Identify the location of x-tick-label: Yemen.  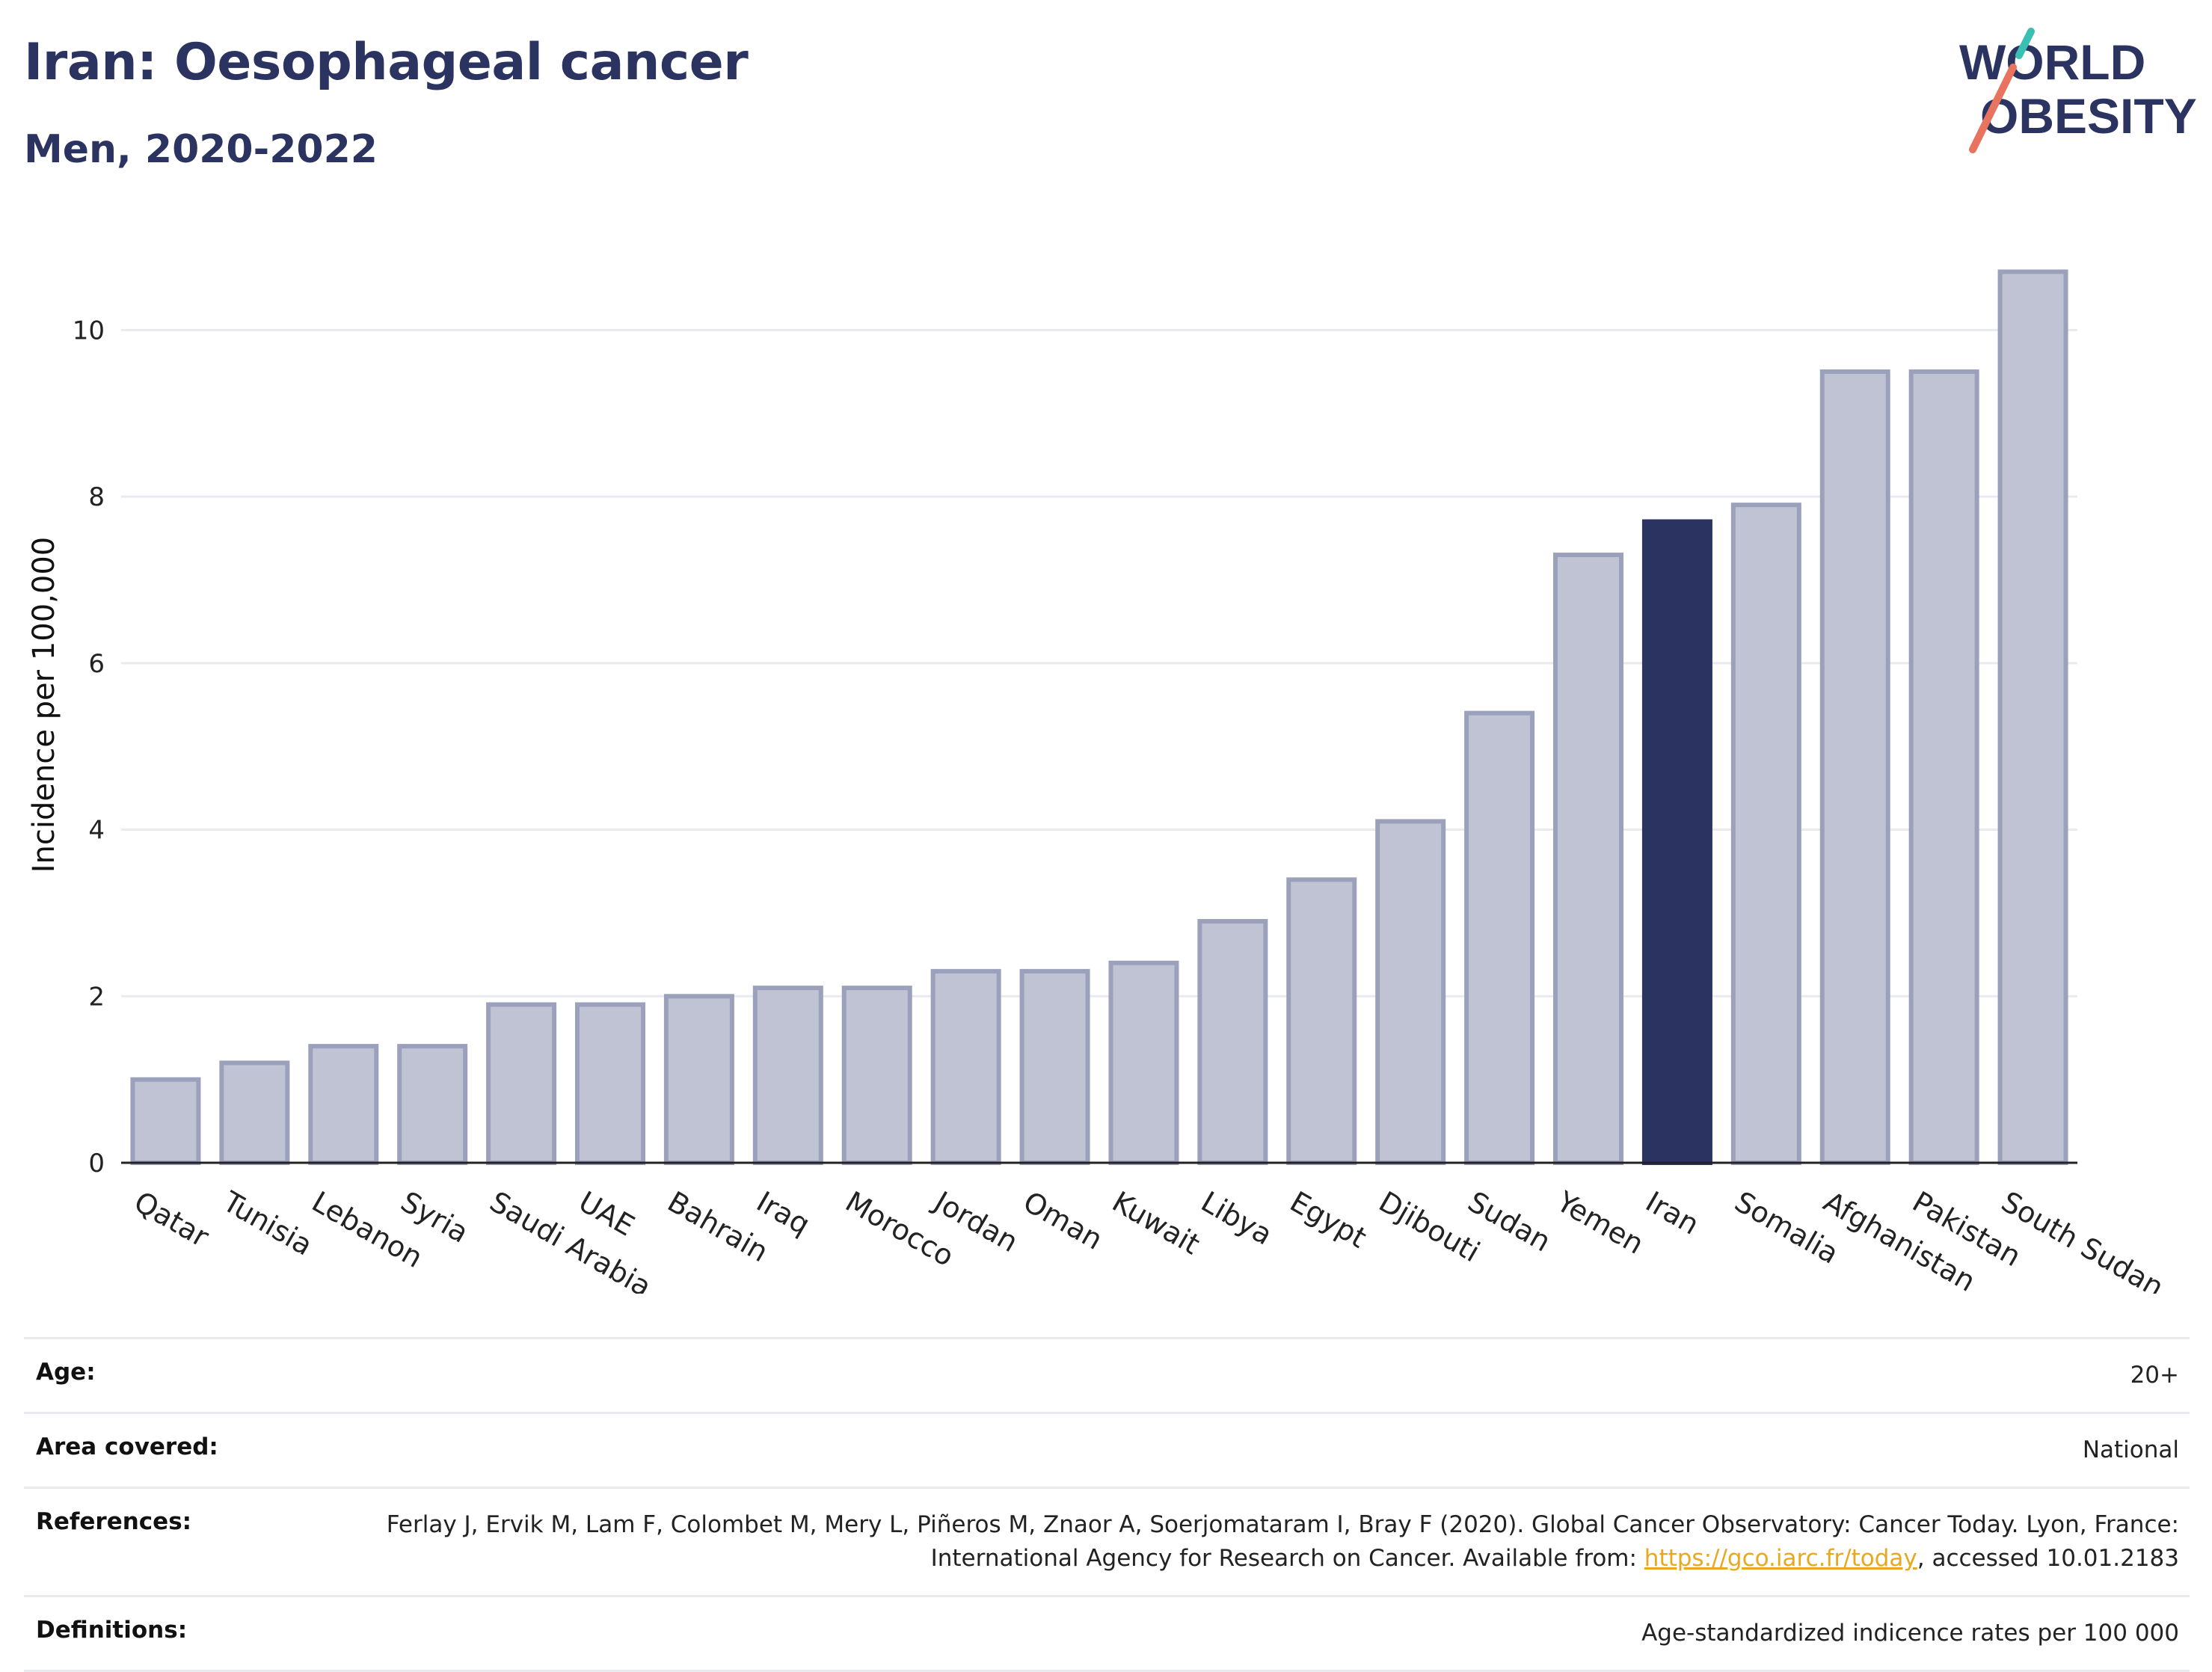
(1600, 1222).